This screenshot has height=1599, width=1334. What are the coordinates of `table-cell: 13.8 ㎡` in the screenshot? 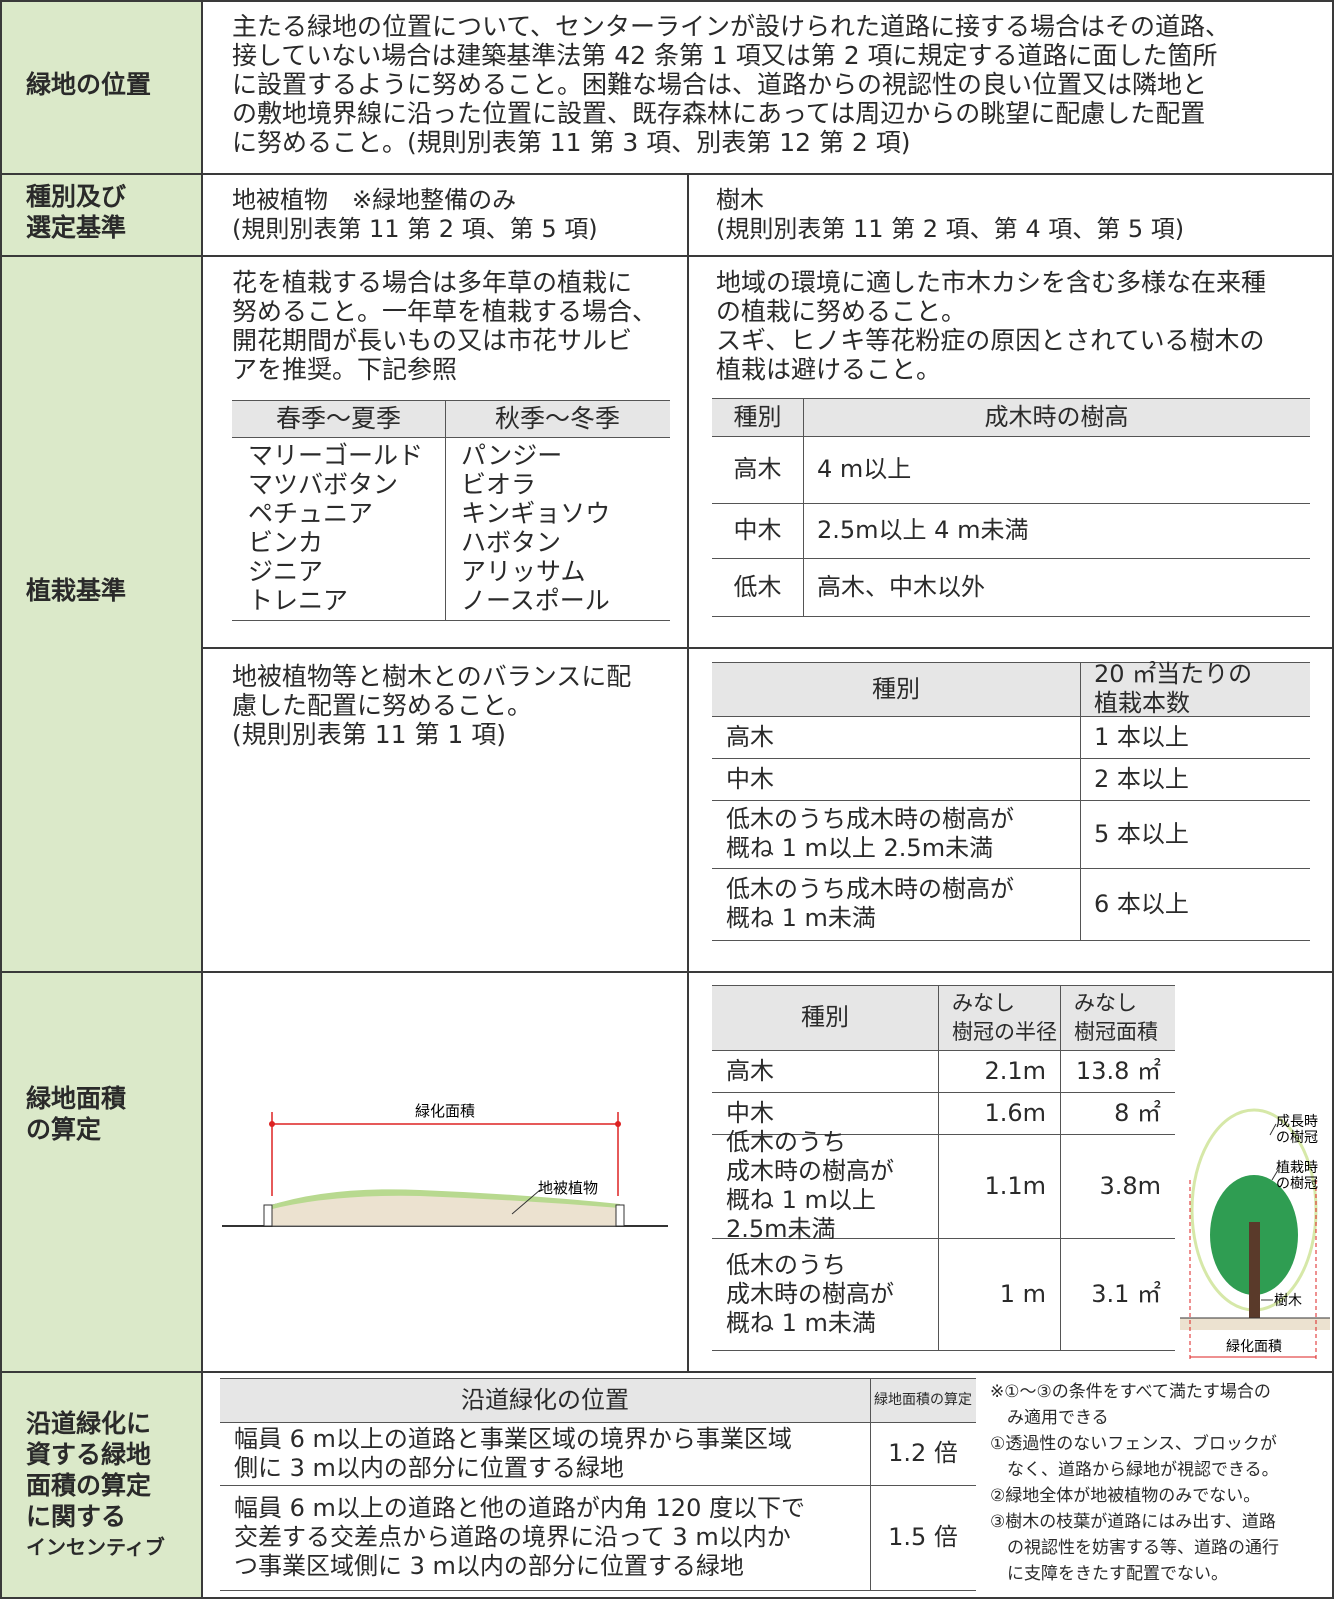 It's located at (1118, 1070).